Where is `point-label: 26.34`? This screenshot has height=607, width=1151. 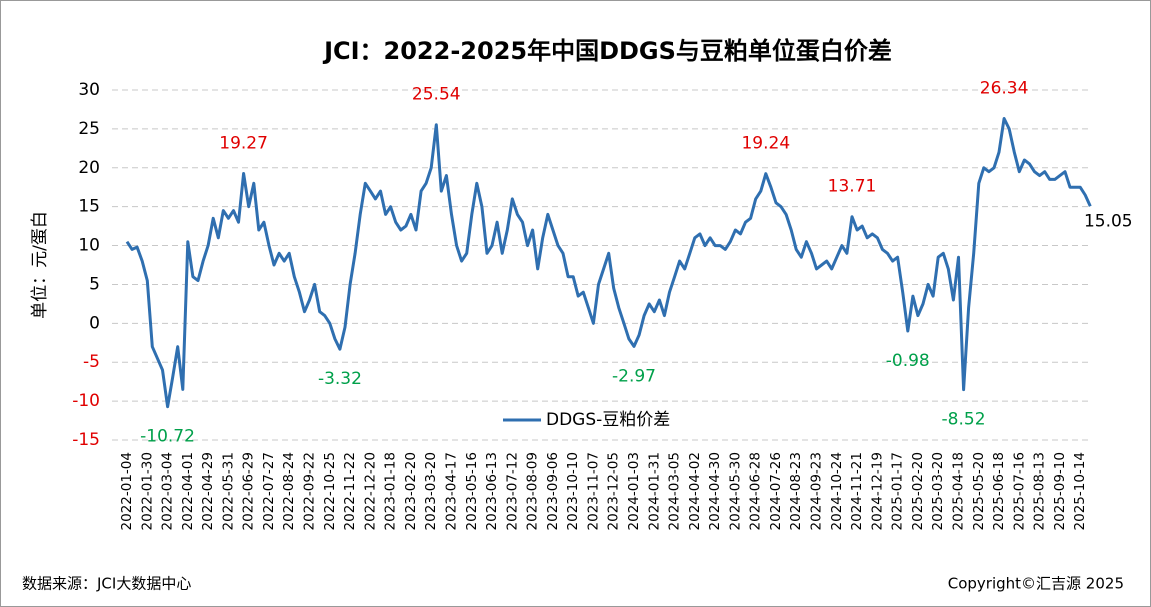 point-label: 26.34 is located at coordinates (1004, 88).